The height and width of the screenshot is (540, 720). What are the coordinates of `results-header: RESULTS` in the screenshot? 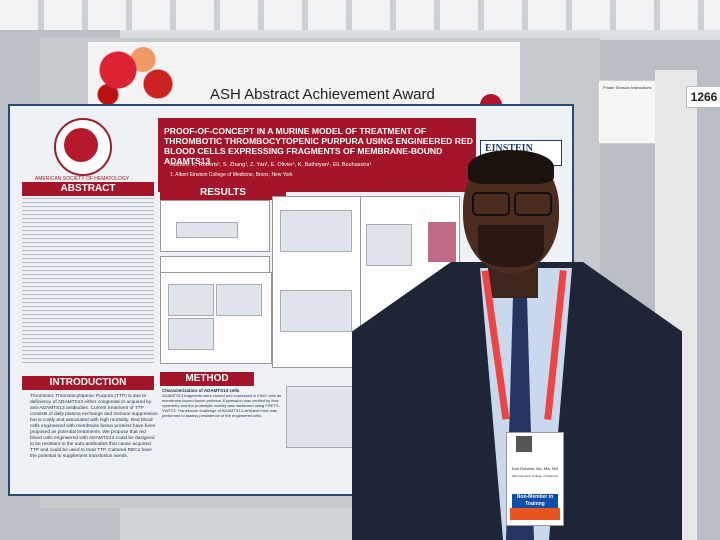 It's located at (223, 193).